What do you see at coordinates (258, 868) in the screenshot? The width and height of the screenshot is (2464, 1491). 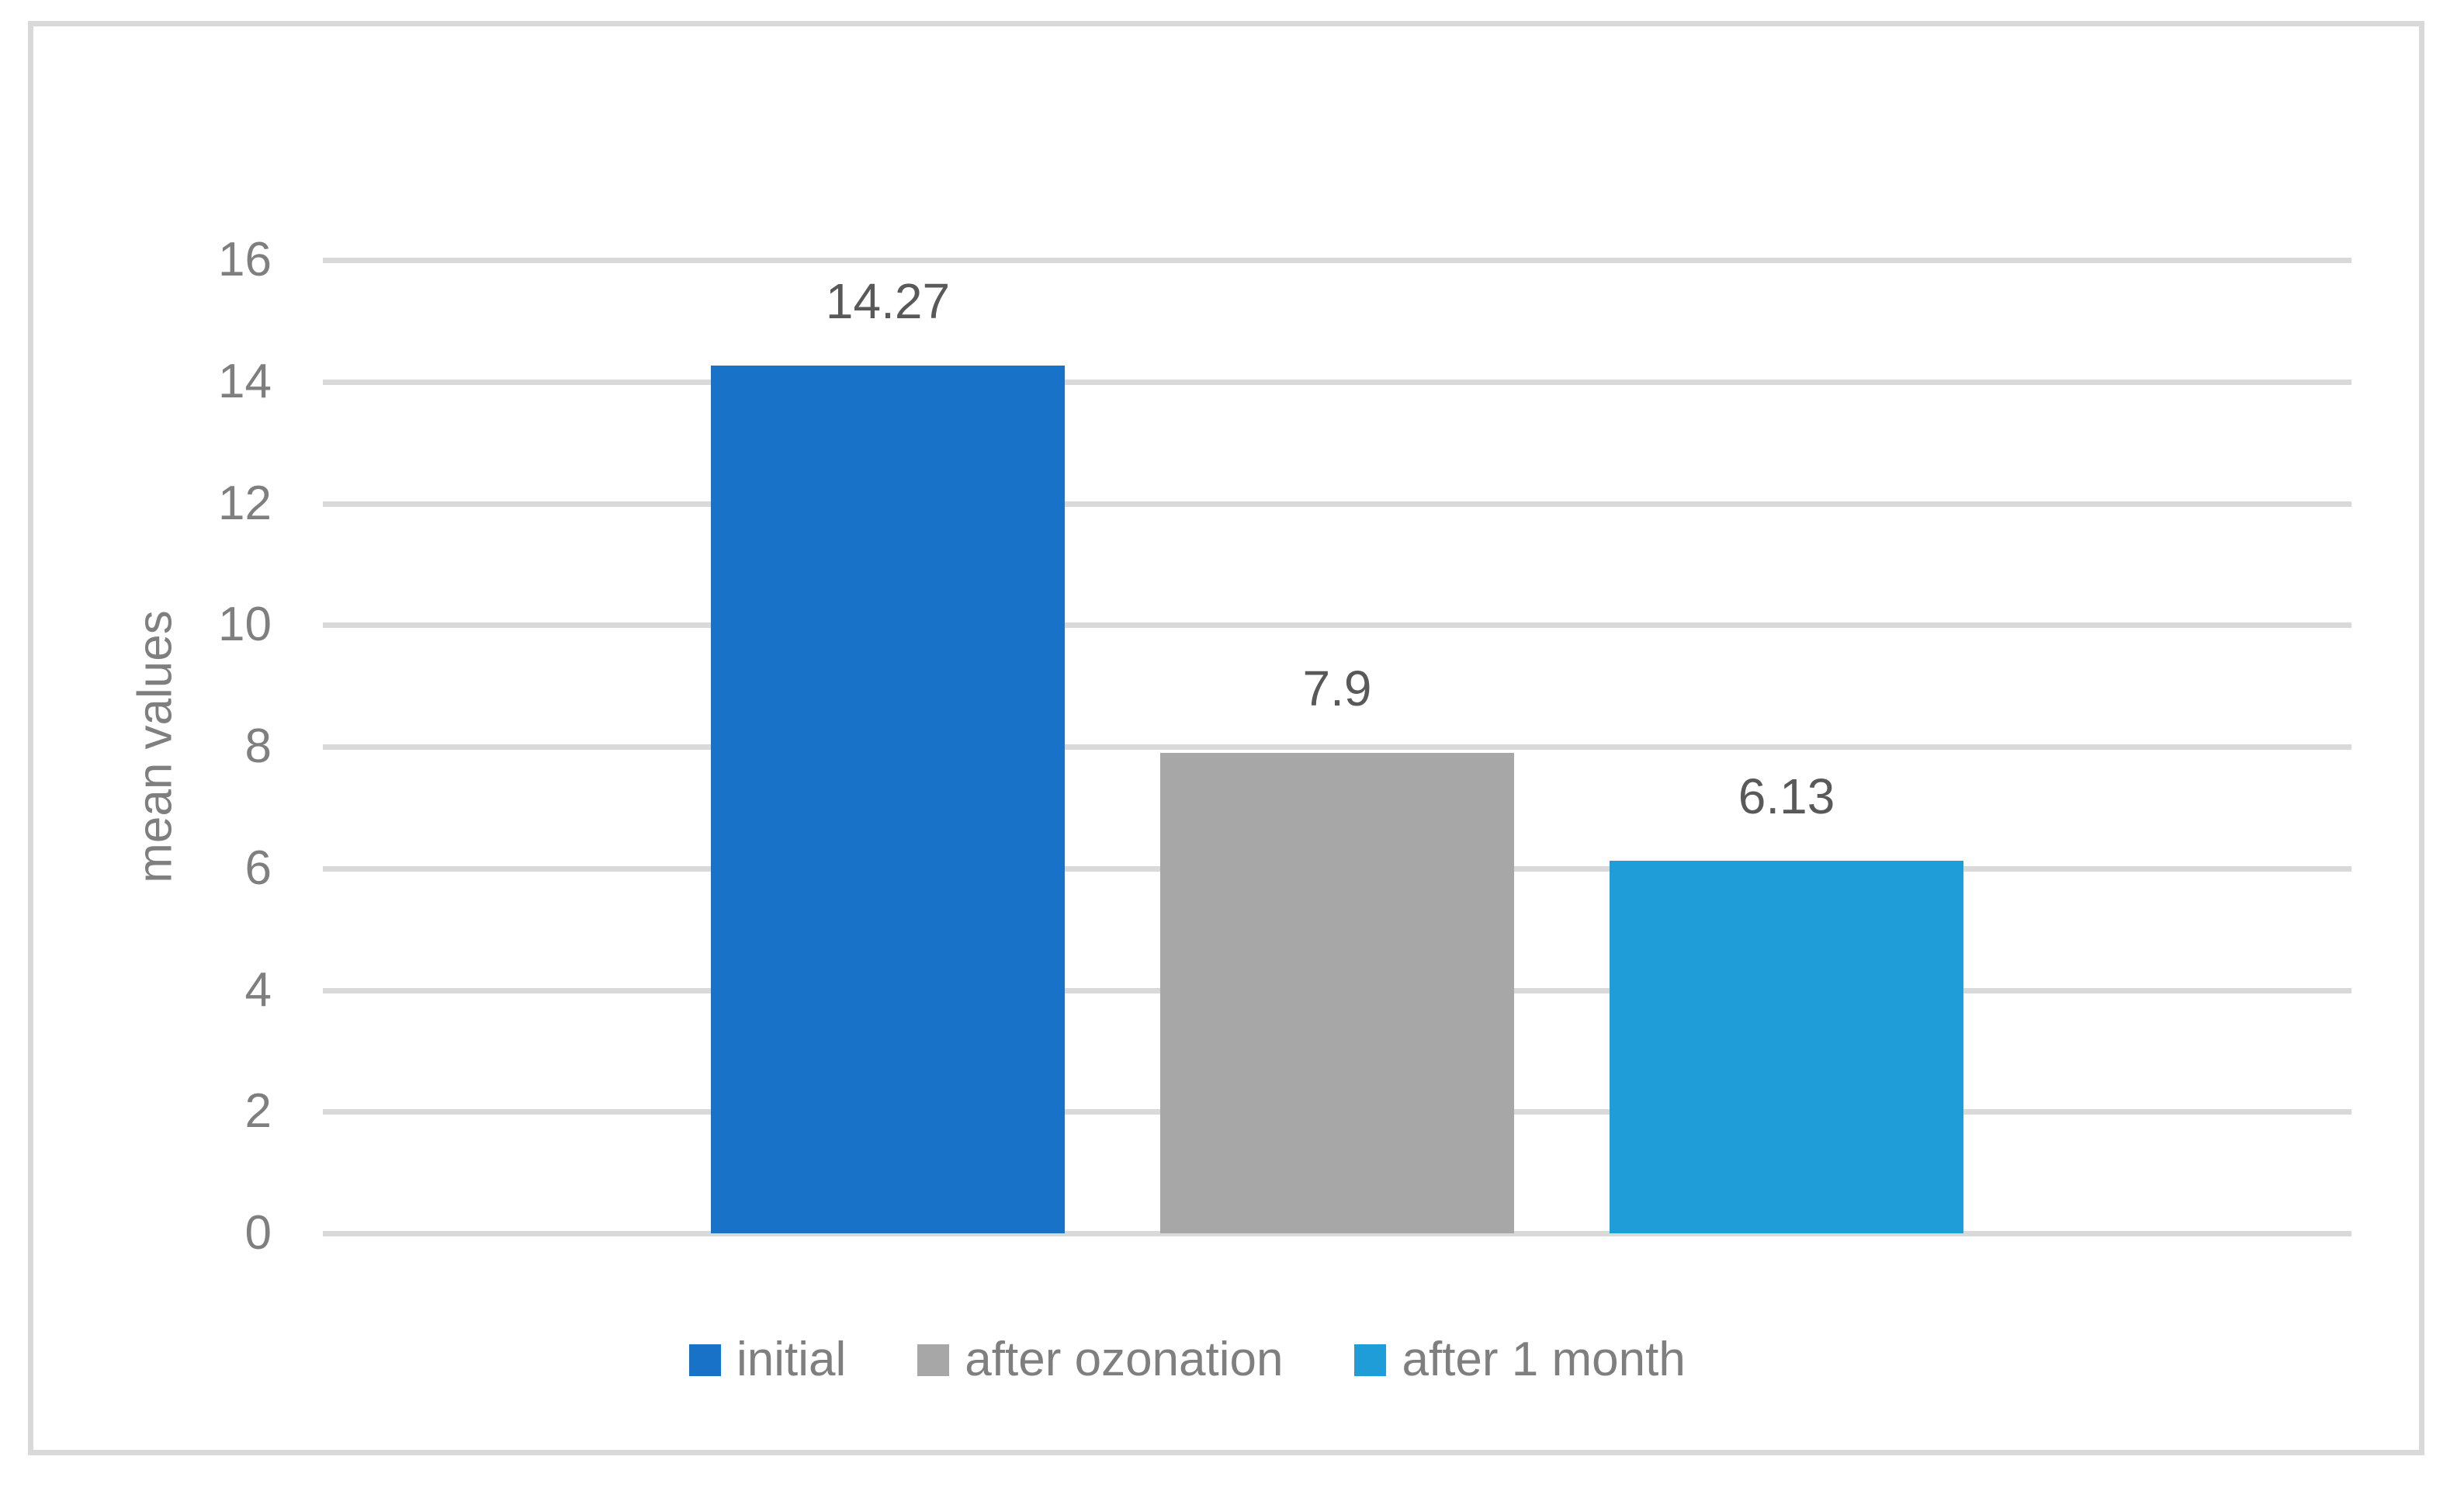 I see `y-tick-label: 6` at bounding box center [258, 868].